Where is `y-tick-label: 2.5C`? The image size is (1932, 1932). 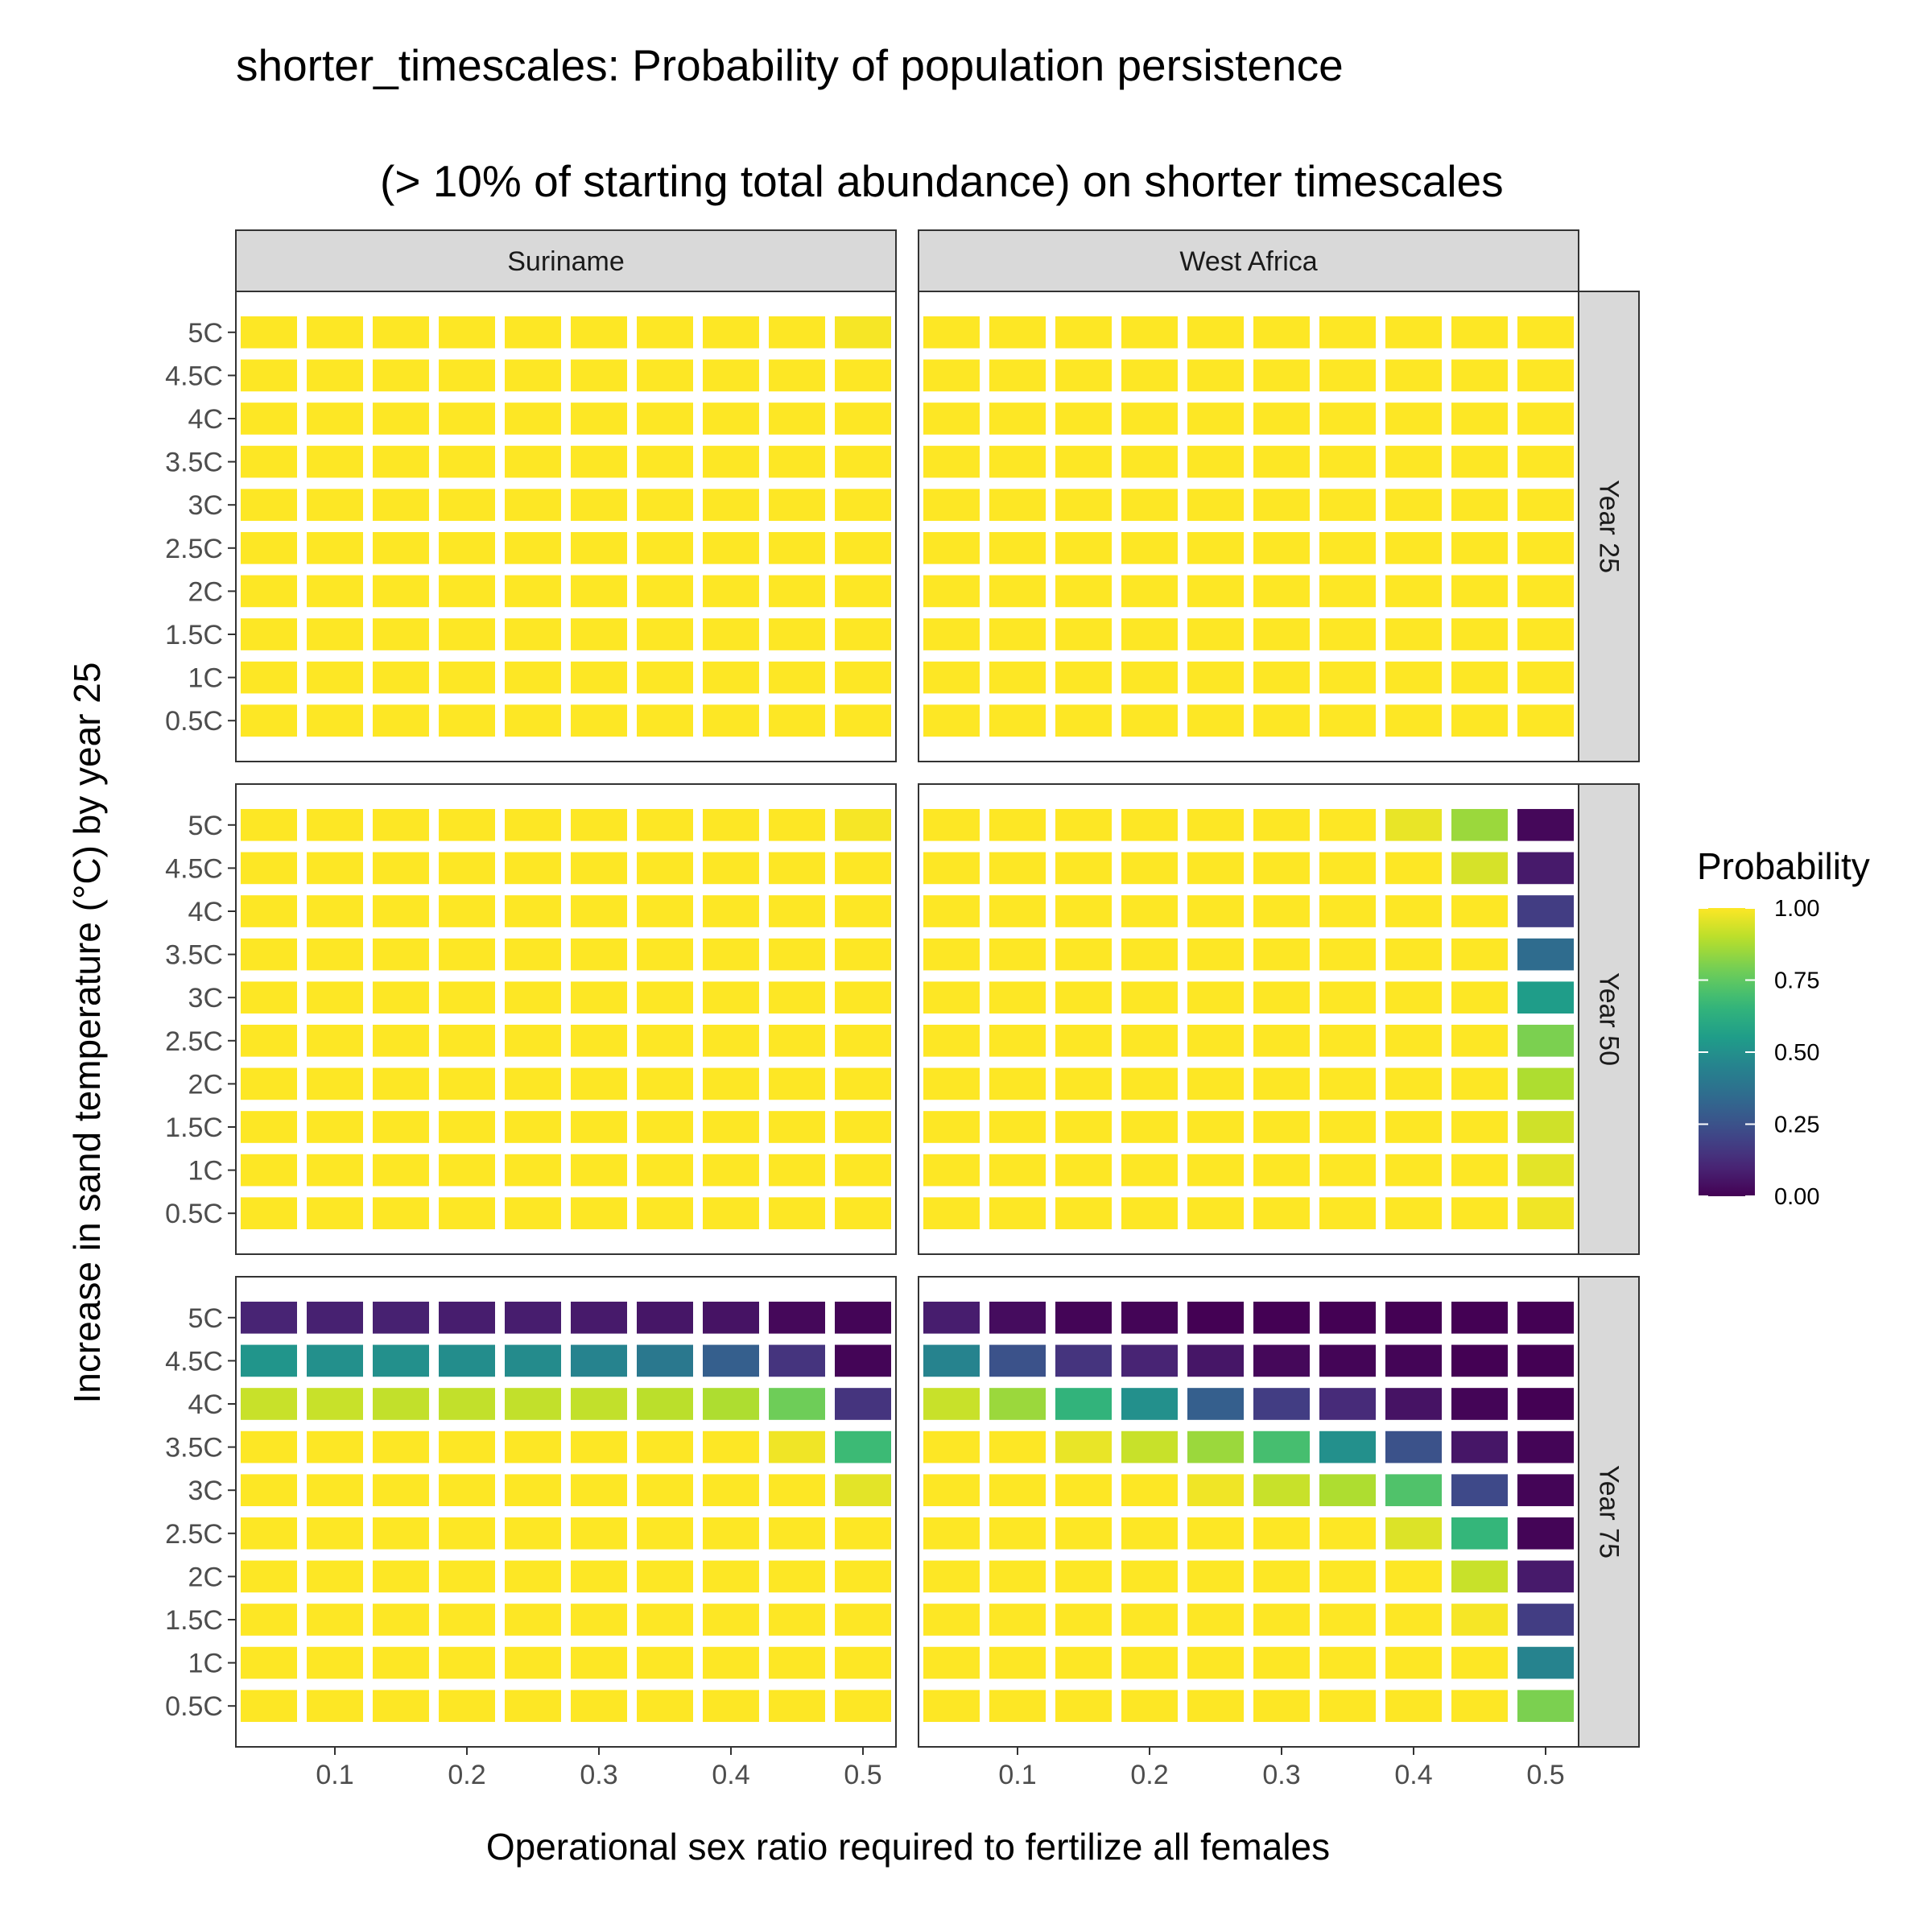 y-tick-label: 2.5C is located at coordinates (194, 1534).